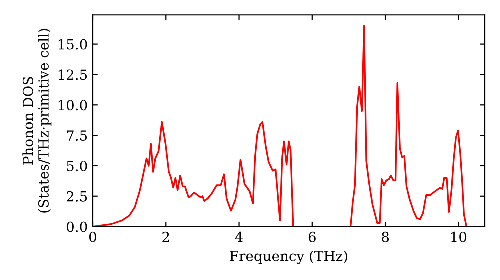 Image resolution: width=500 pixels, height=280 pixels. I want to click on y-tick-label: 0.0, so click(77, 227).